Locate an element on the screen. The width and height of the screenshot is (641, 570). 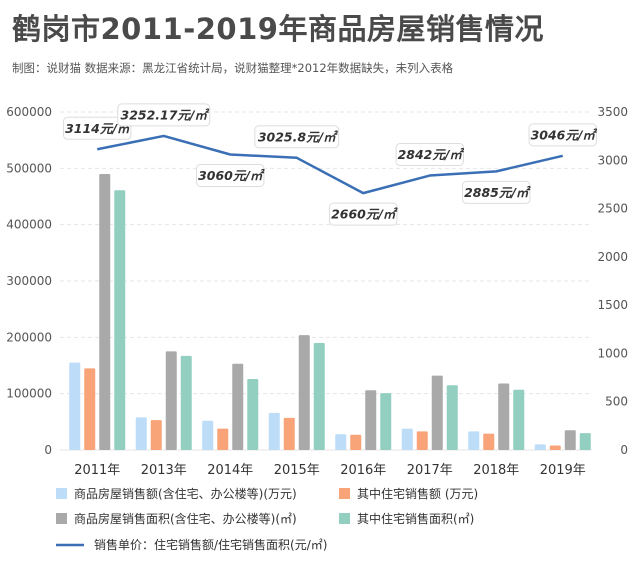
y-right-tick-label: 500 is located at coordinates (616, 402).